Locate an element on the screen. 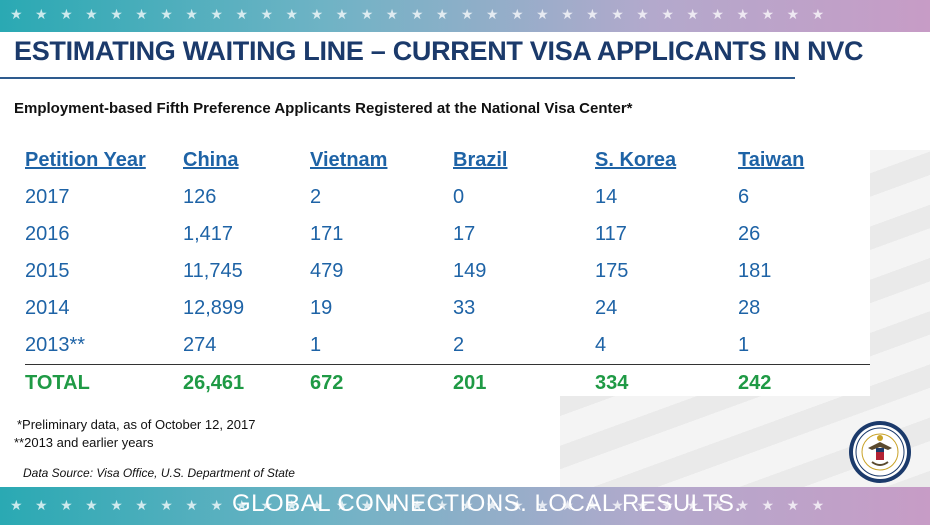 Image resolution: width=930 pixels, height=525 pixels. table-cell: 2015 is located at coordinates (47, 271).